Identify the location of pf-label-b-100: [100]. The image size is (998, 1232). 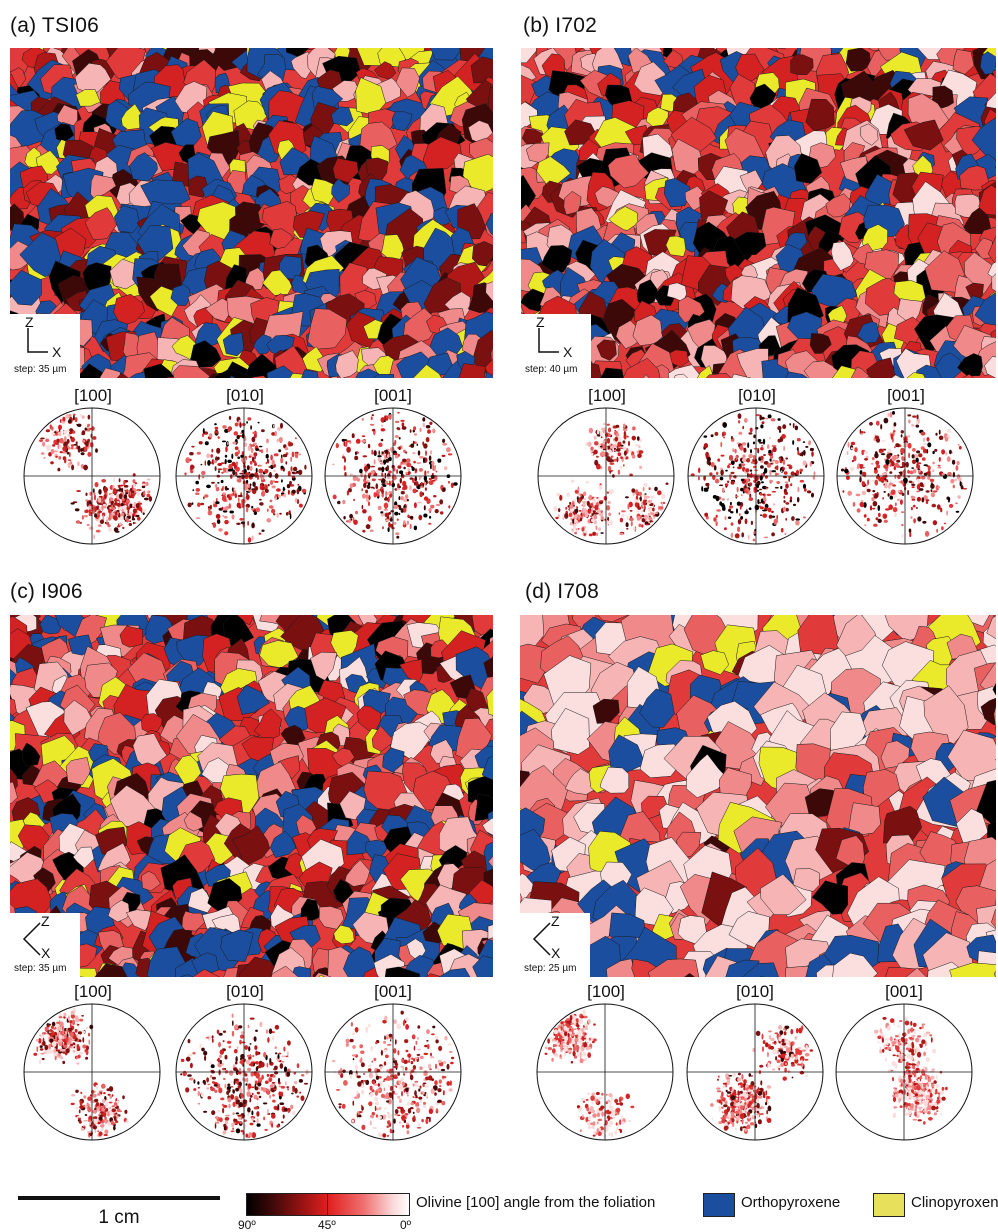
(607, 396).